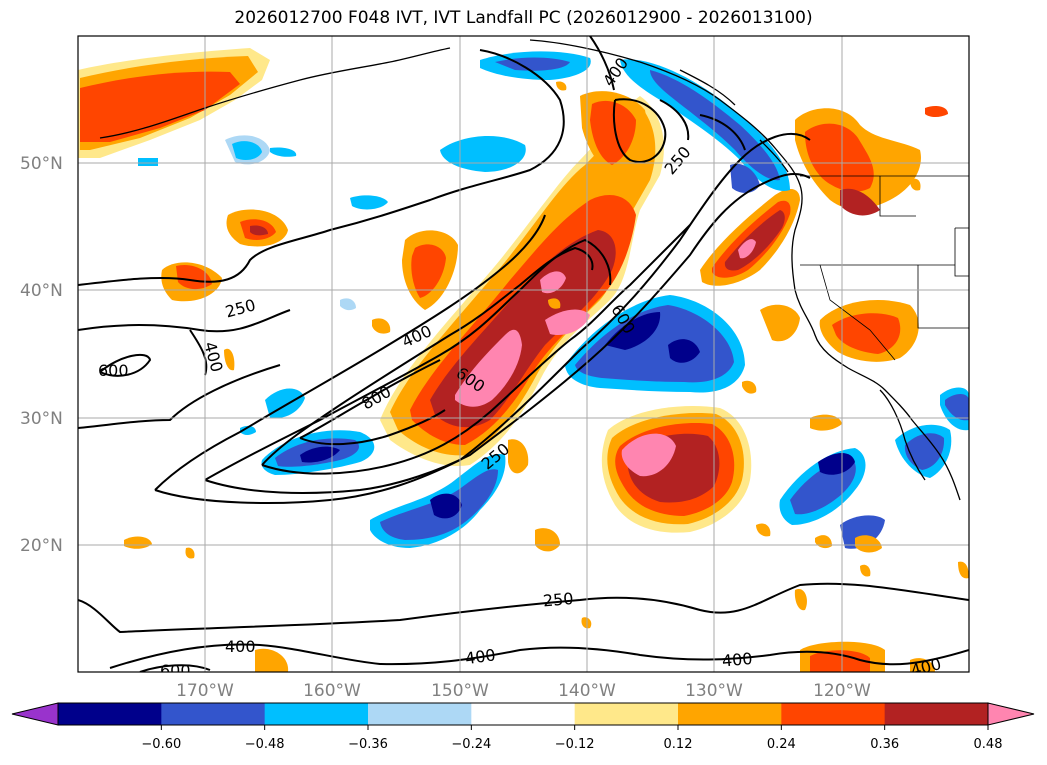 This screenshot has width=1047, height=765. I want to click on colorbar-tick-label: −0.24, so click(471, 744).